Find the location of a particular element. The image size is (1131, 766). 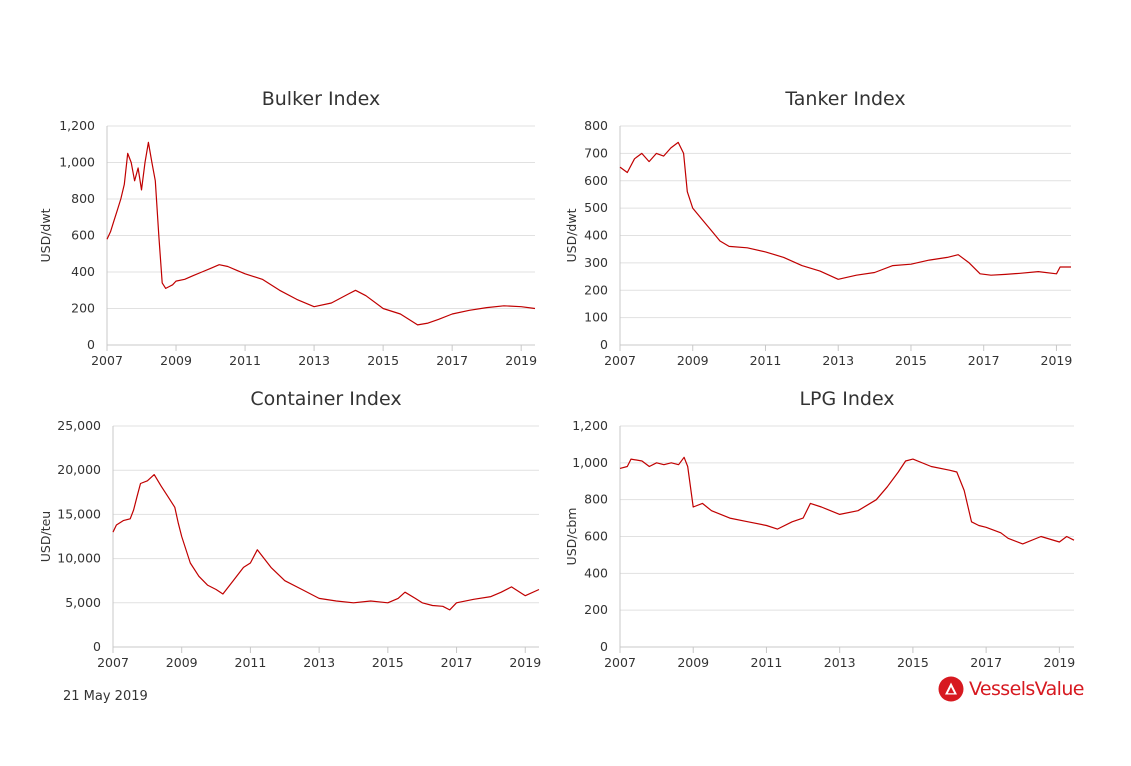

y-tick-label: 25,000 is located at coordinates (79, 425).